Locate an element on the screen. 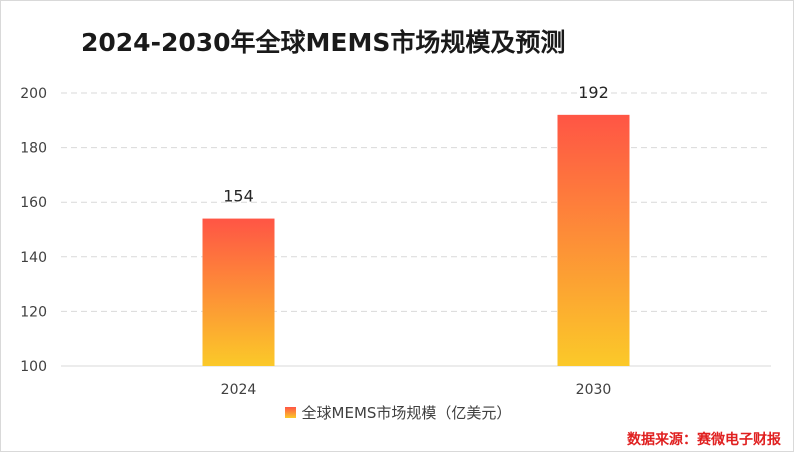 The image size is (794, 453). data-label-2030: 192 is located at coordinates (593, 92).